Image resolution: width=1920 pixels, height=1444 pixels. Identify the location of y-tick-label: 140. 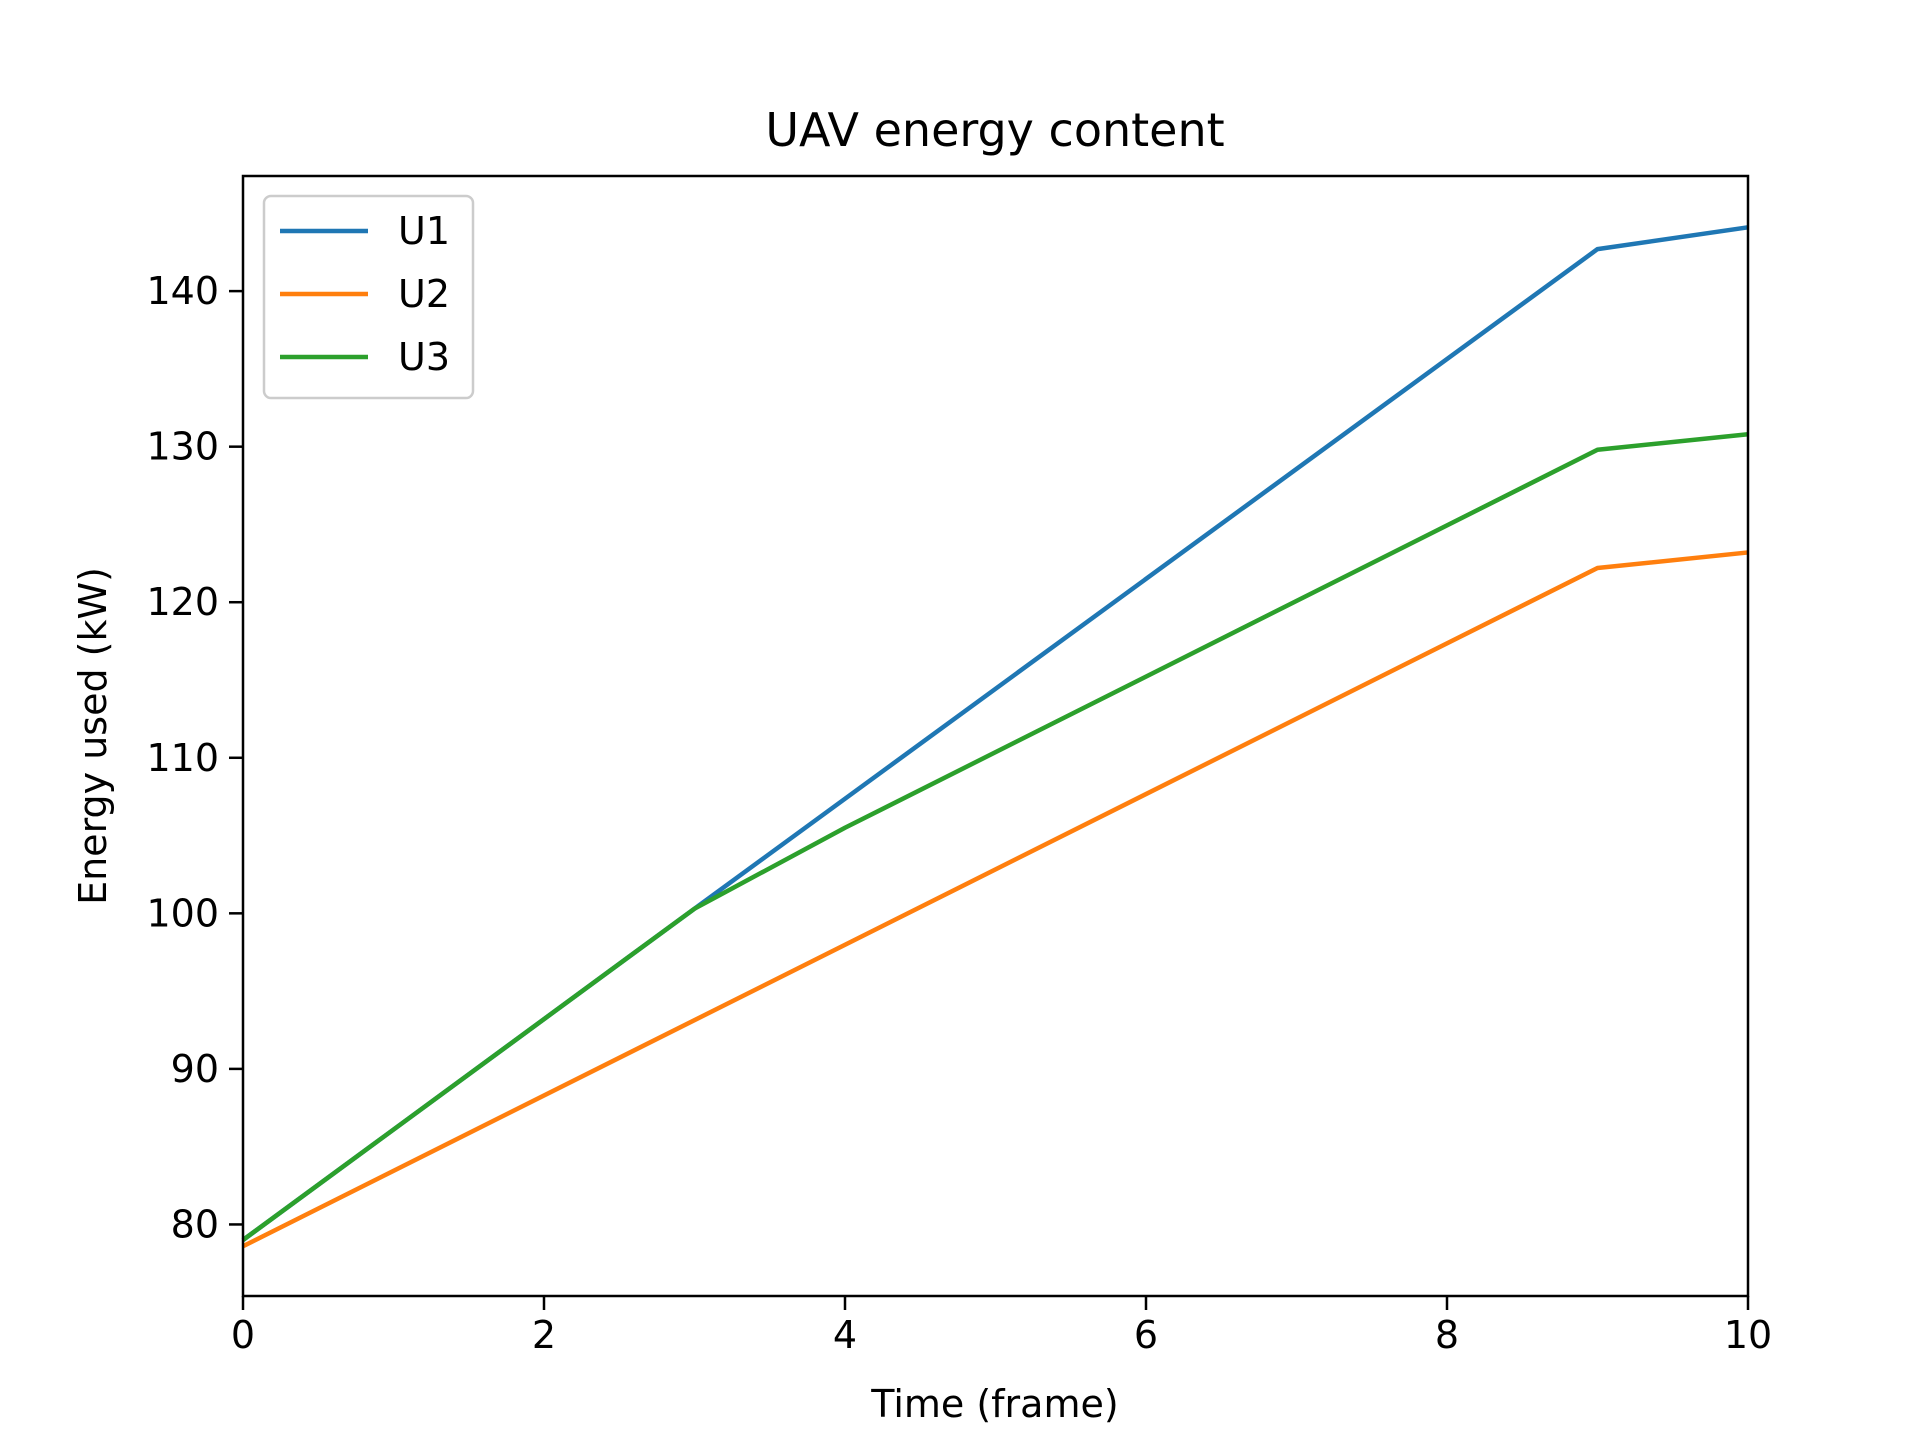
(182, 291).